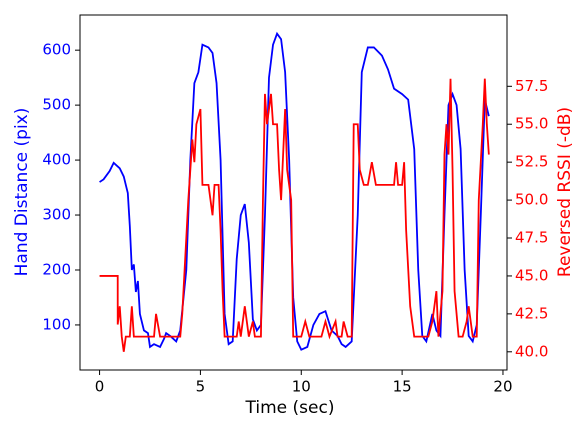 The image size is (575, 431). What do you see at coordinates (56, 50) in the screenshot?
I see `y-tick-label: 600` at bounding box center [56, 50].